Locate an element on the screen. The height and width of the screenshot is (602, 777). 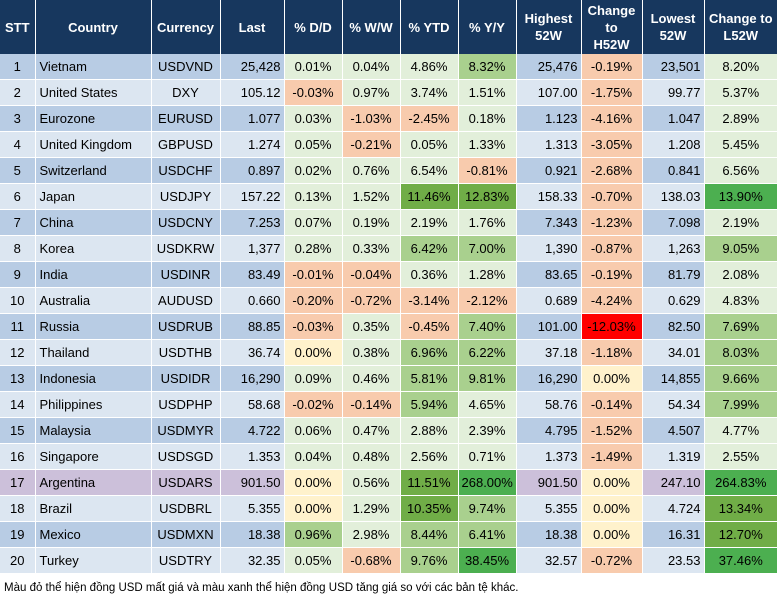
cell-pct-yy: 6.22% is located at coordinates (487, 352).